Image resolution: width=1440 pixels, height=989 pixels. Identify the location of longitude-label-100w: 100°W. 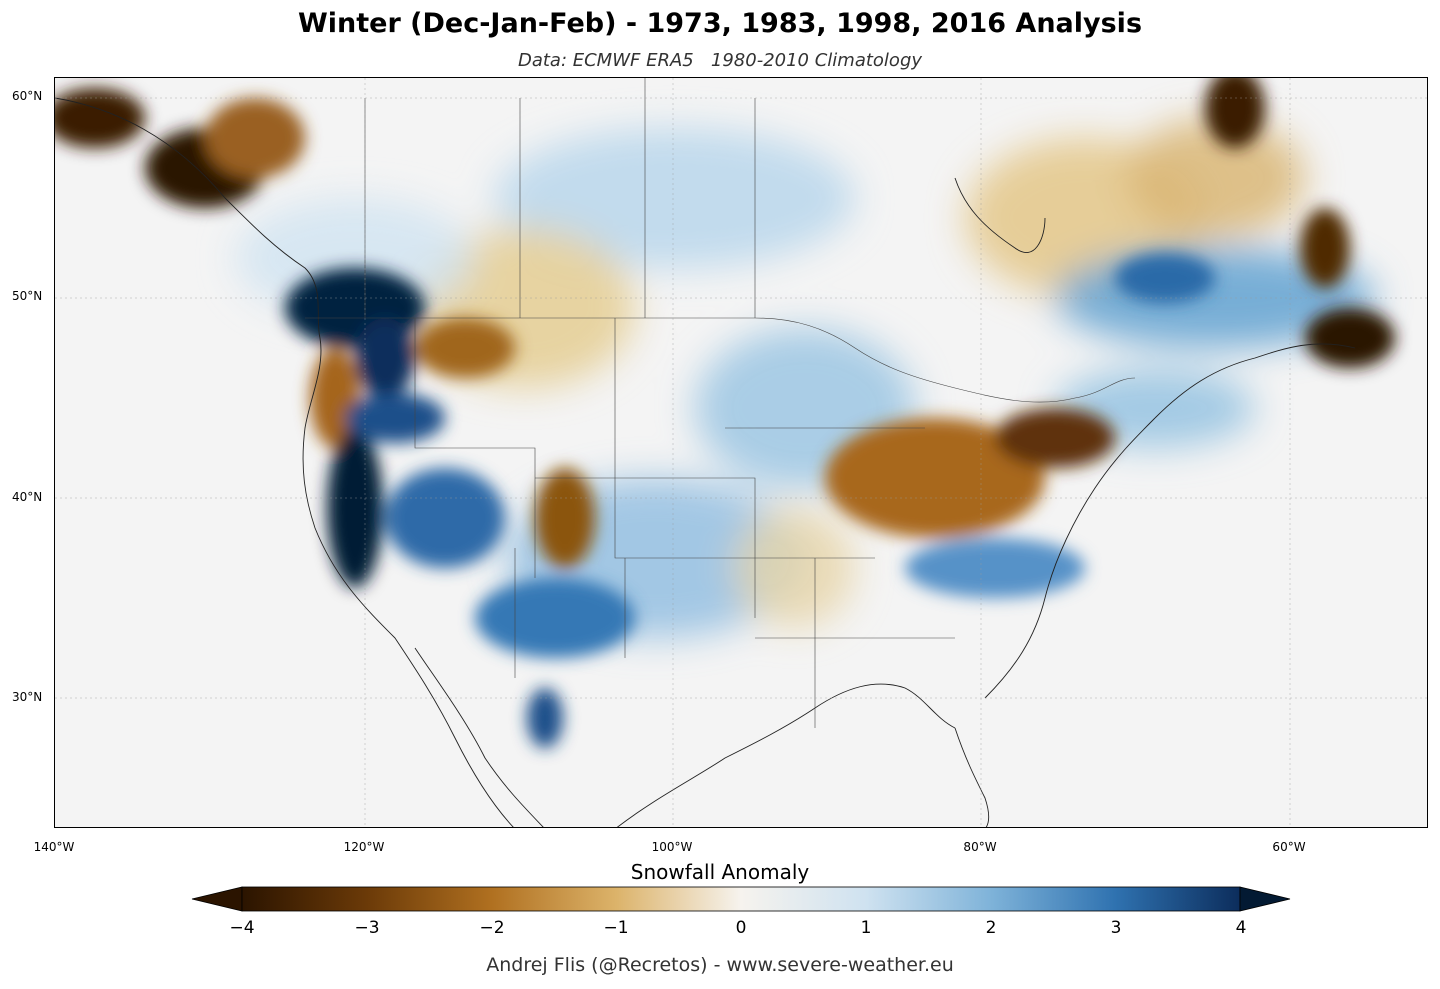
(672, 847).